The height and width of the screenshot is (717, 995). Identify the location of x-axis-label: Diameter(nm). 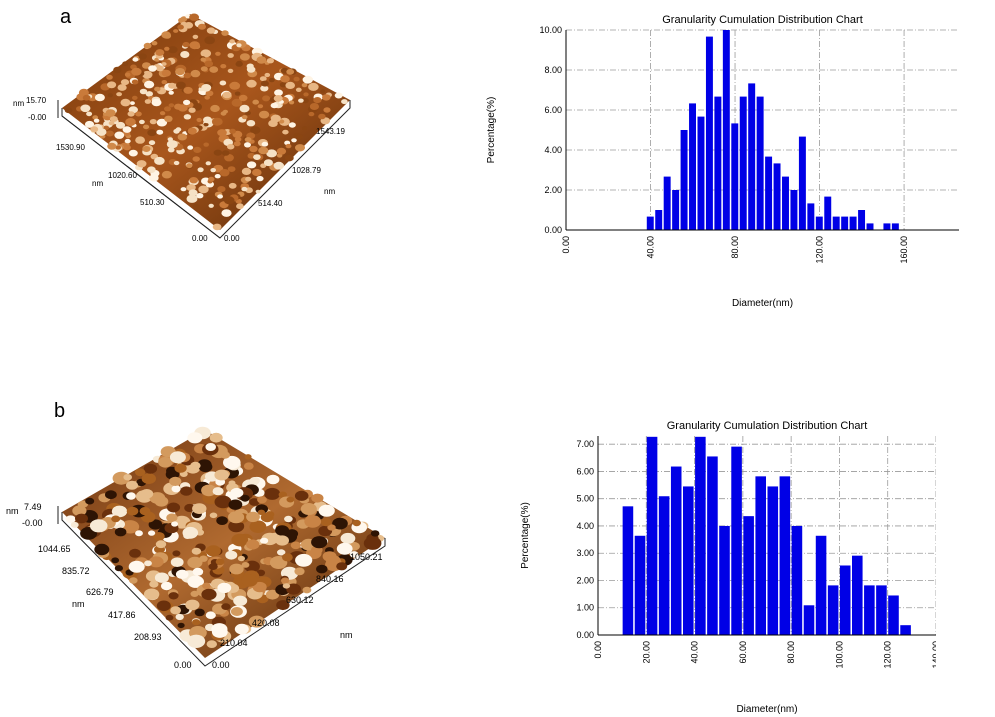
(762, 303).